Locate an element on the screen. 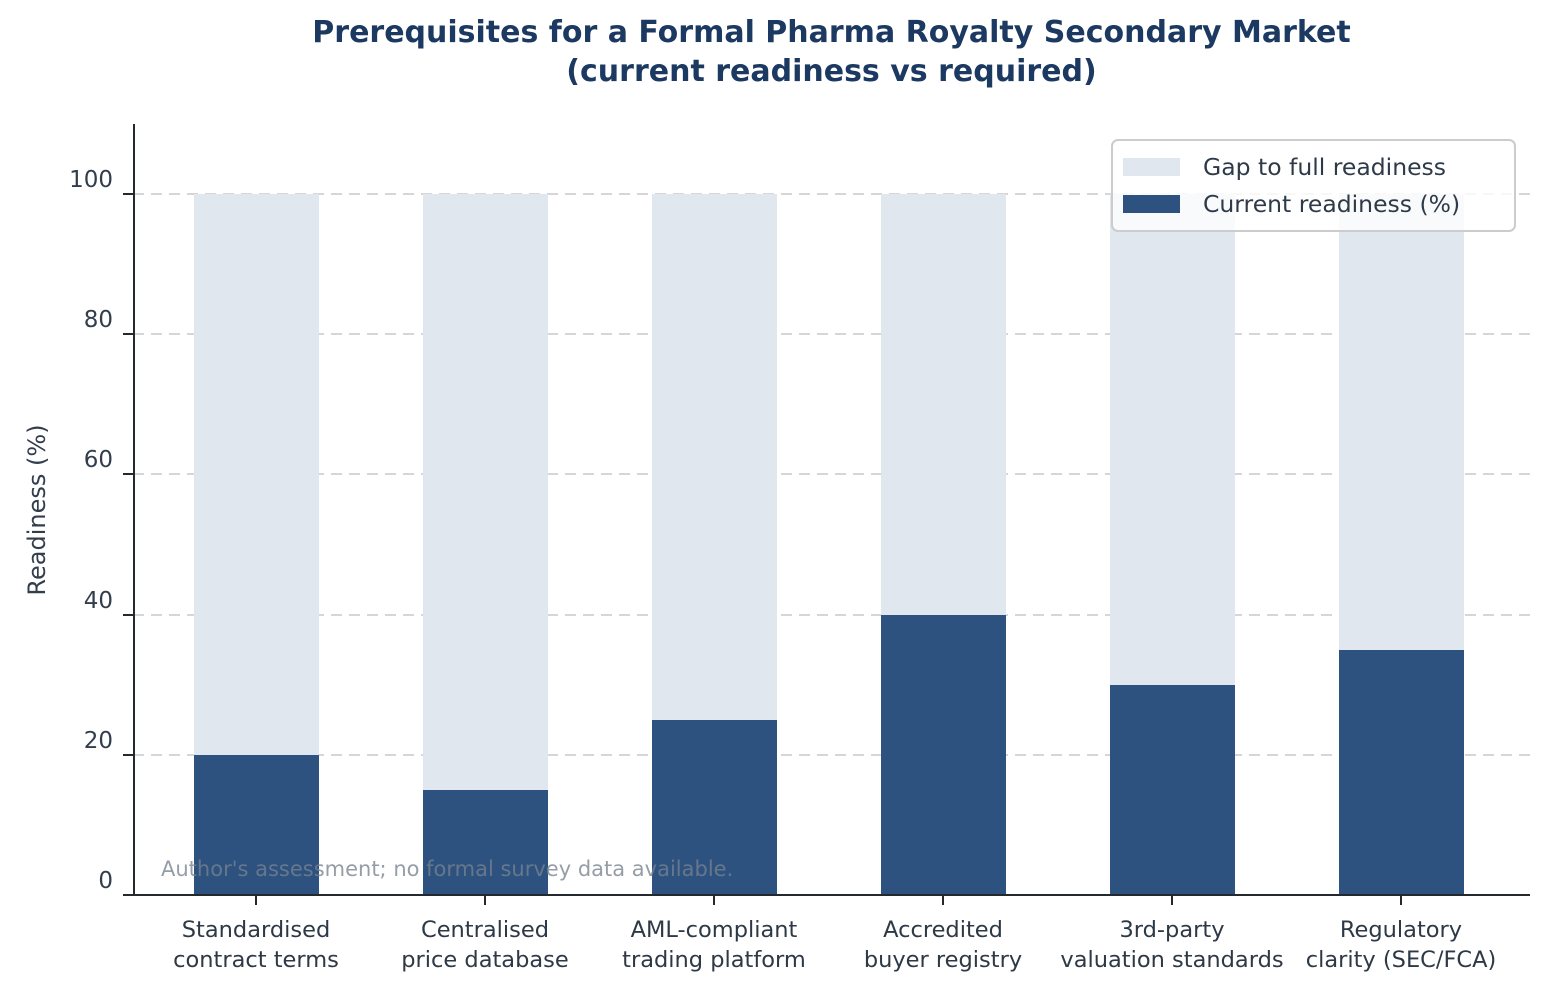 This screenshot has width=1547, height=986. legend-label-current: Current readiness (%) is located at coordinates (1332, 203).